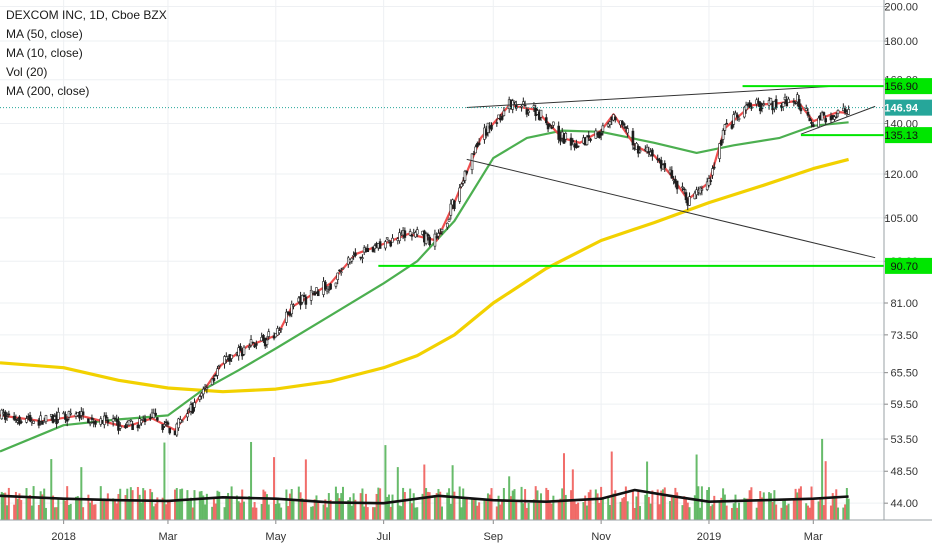 The image size is (932, 550). Describe the element at coordinates (384, 537) in the screenshot. I see `x-tick-label: Jul` at that location.